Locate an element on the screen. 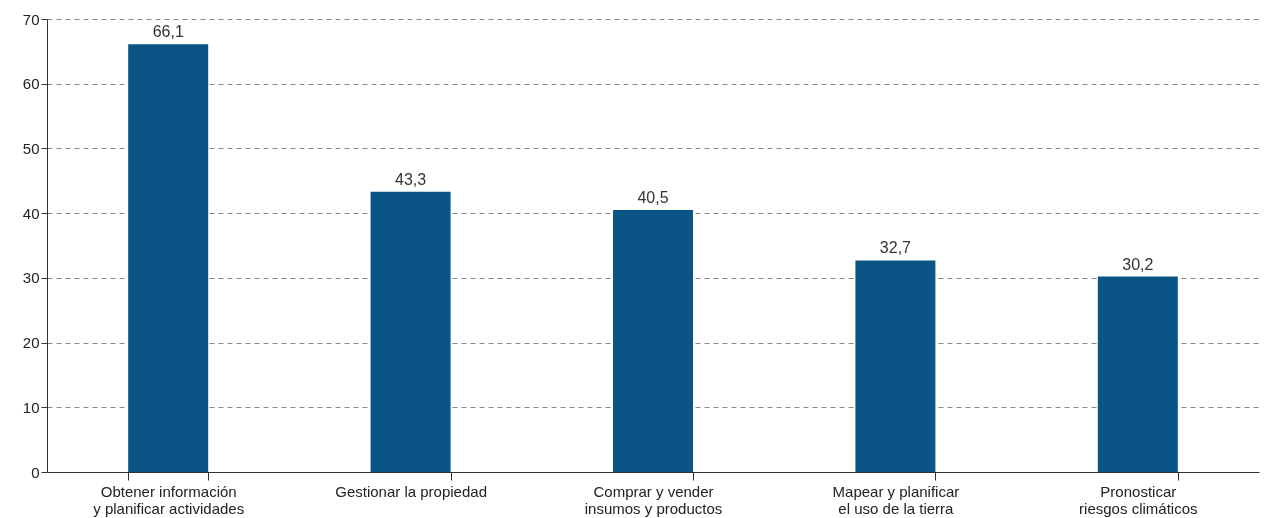 The image size is (1271, 518). y-tick-label: 40 is located at coordinates (31, 213).